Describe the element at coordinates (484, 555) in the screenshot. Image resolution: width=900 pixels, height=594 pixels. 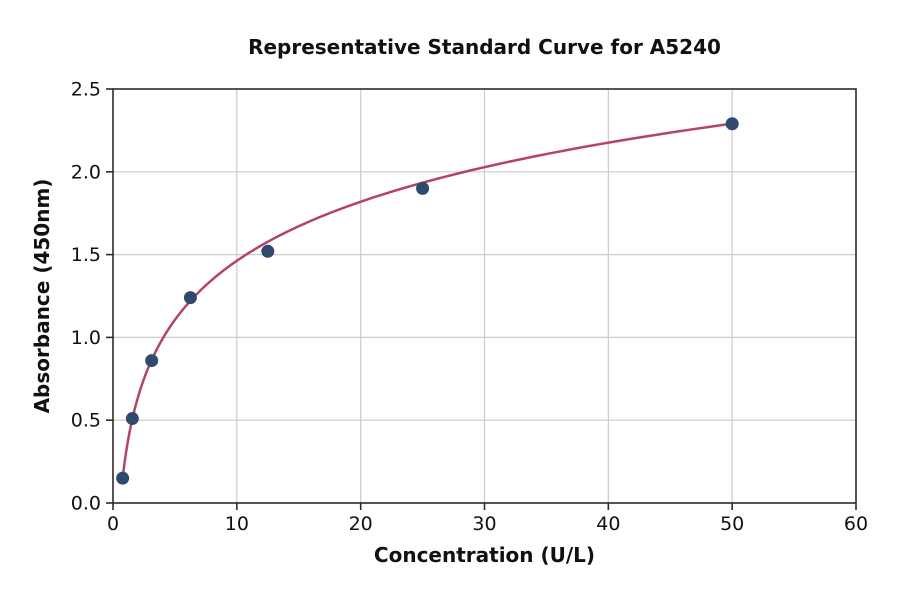
I see `x-axis-label: Concentration (U/L)` at that location.